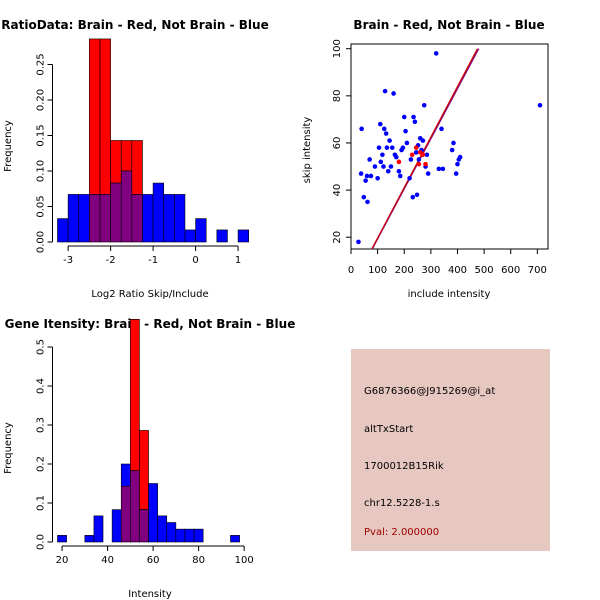 The height and width of the screenshot is (600, 600). Describe the element at coordinates (448, 25) in the screenshot. I see `scatter-title: Brain - Red, Not Brain - Blue` at that location.